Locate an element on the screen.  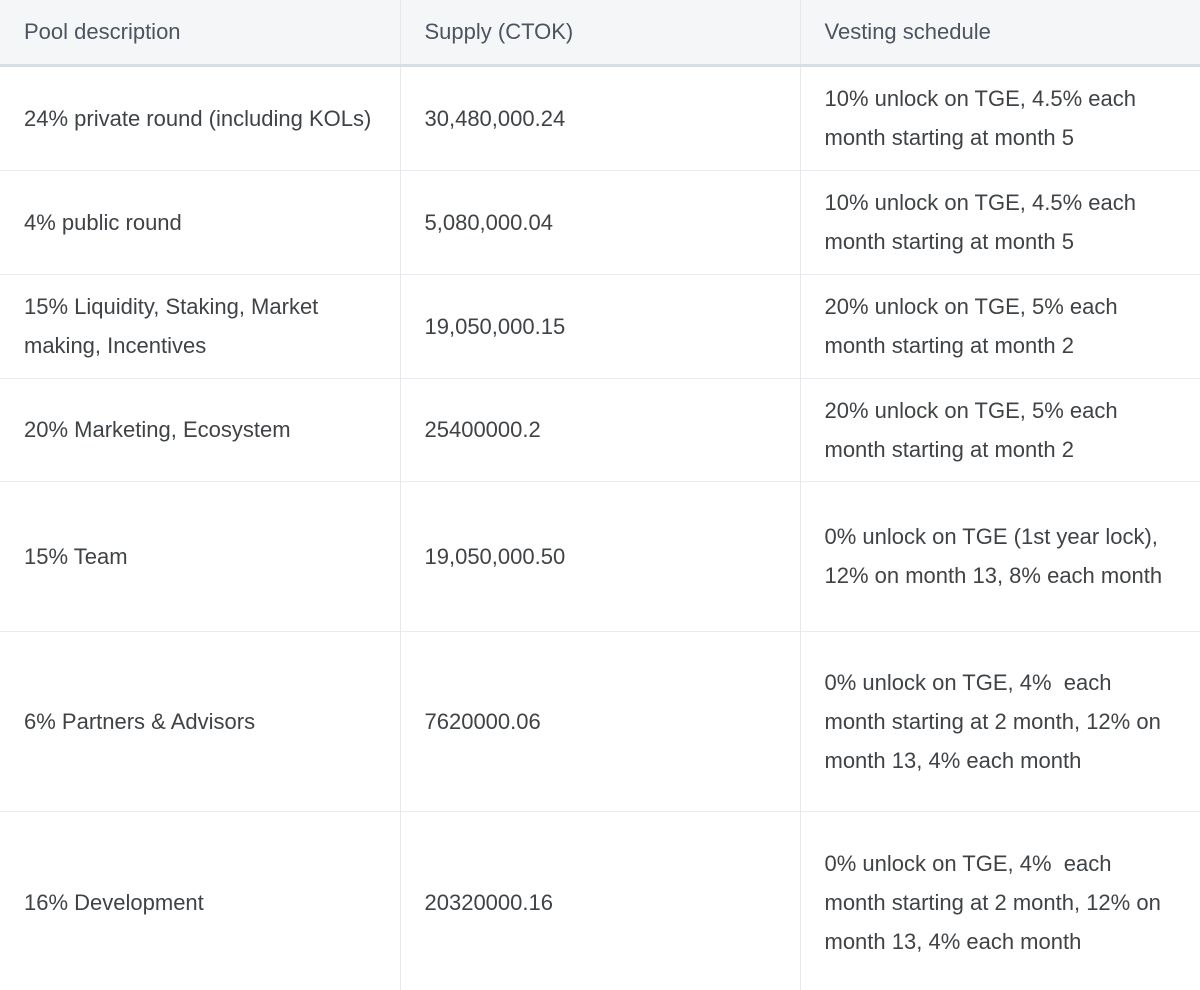
column-header-pool-description: Pool description is located at coordinates (200, 33).